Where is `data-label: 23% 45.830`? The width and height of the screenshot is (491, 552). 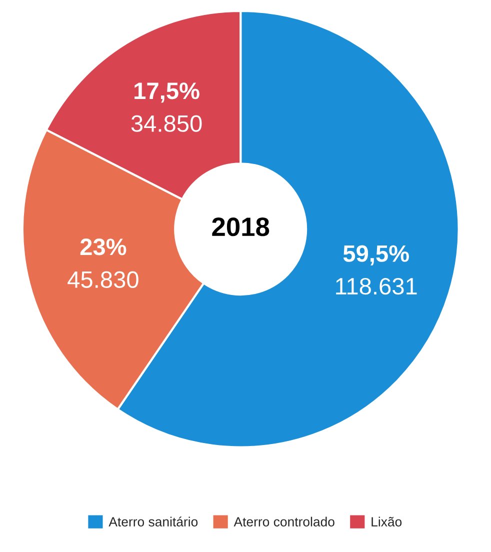 data-label: 23% 45.830 is located at coordinates (103, 263).